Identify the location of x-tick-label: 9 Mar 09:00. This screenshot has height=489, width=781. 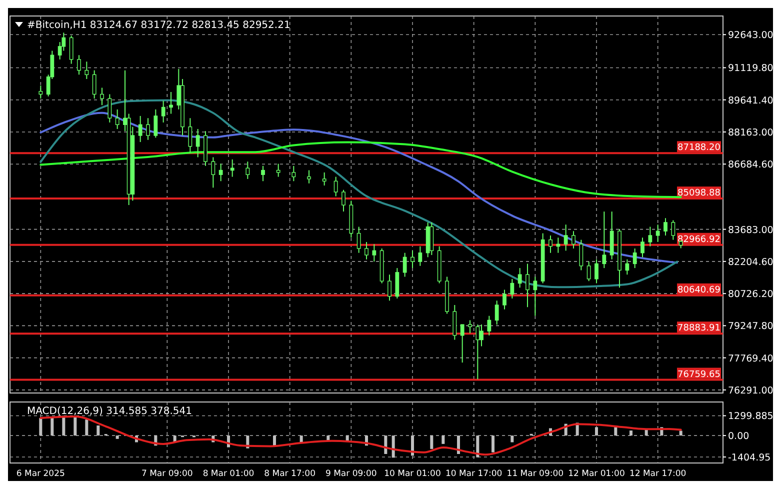
(351, 474).